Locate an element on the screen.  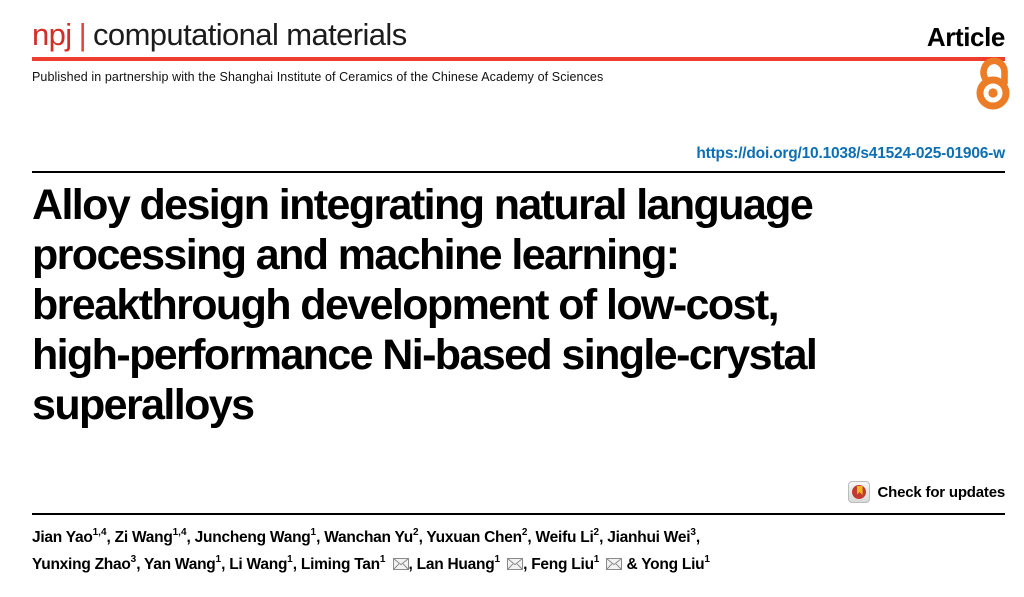
journal-masthead: npj | computational materials Article is located at coordinates (518, 34).